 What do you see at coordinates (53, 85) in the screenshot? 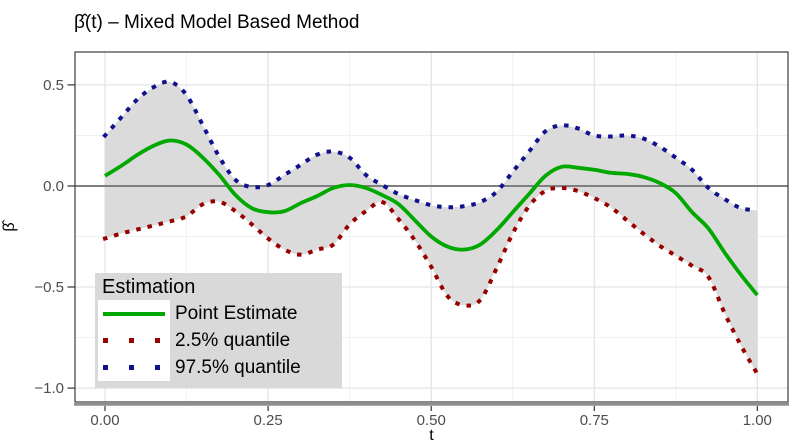
I see `y-tick-label: 0.5` at bounding box center [53, 85].